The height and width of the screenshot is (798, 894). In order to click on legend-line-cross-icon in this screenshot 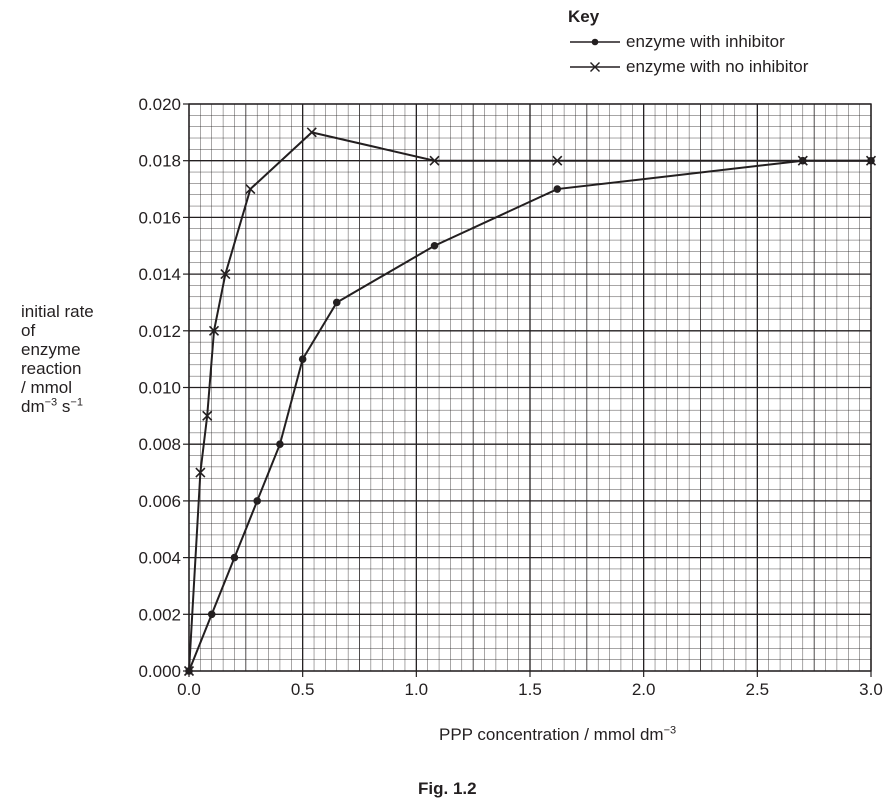, I will do `click(595, 67)`.